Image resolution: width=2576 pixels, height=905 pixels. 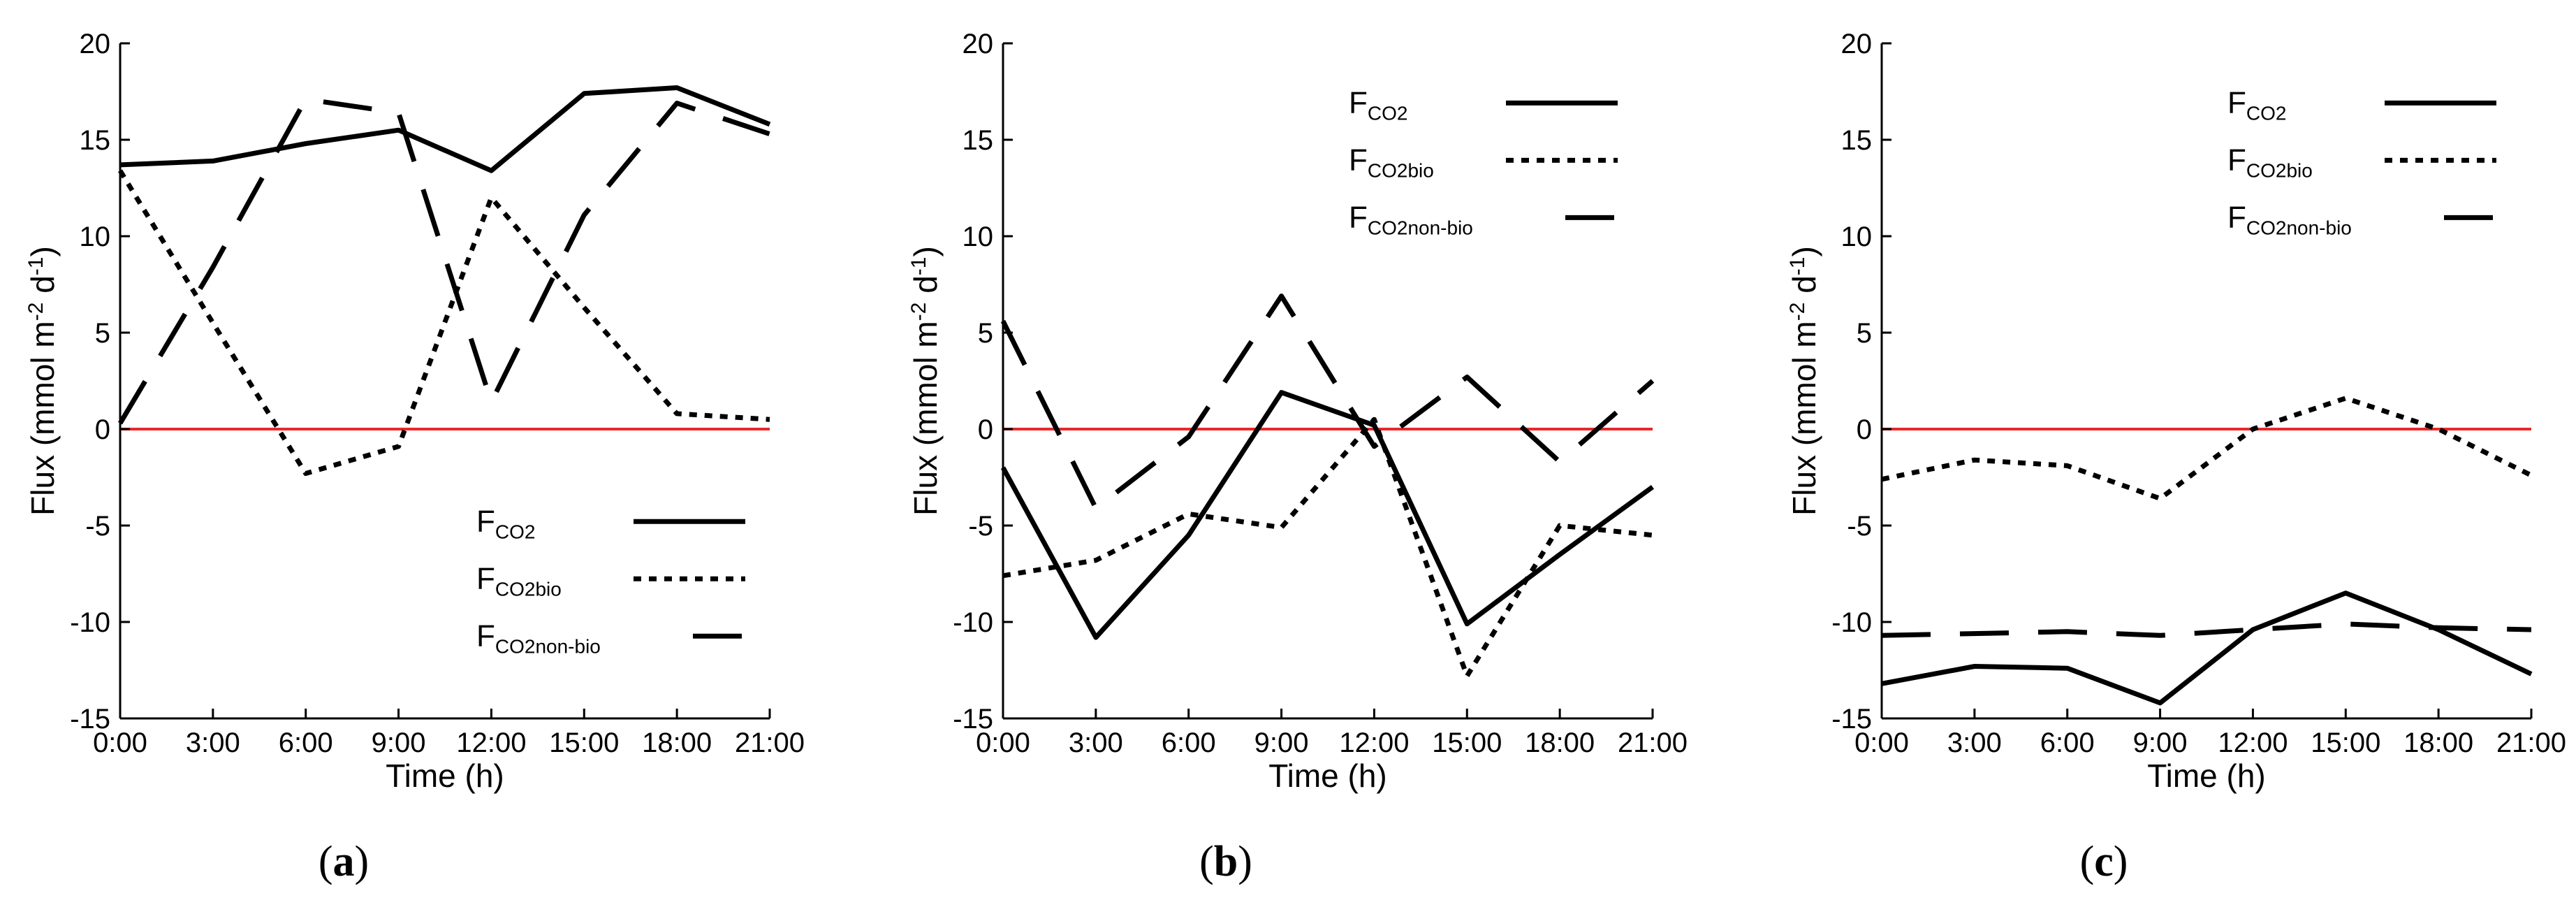 I want to click on panel-b-ytick-label: 15, so click(x=979, y=141).